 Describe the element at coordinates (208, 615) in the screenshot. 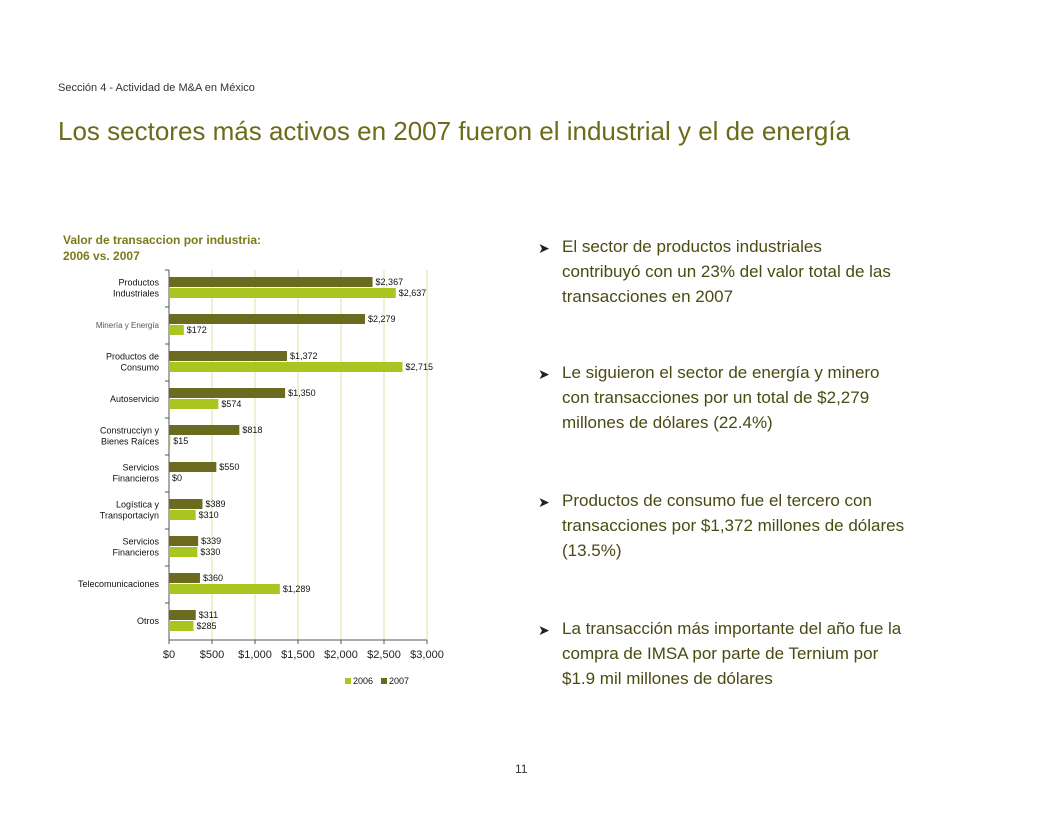

I see `data-label-2007: $311` at that location.